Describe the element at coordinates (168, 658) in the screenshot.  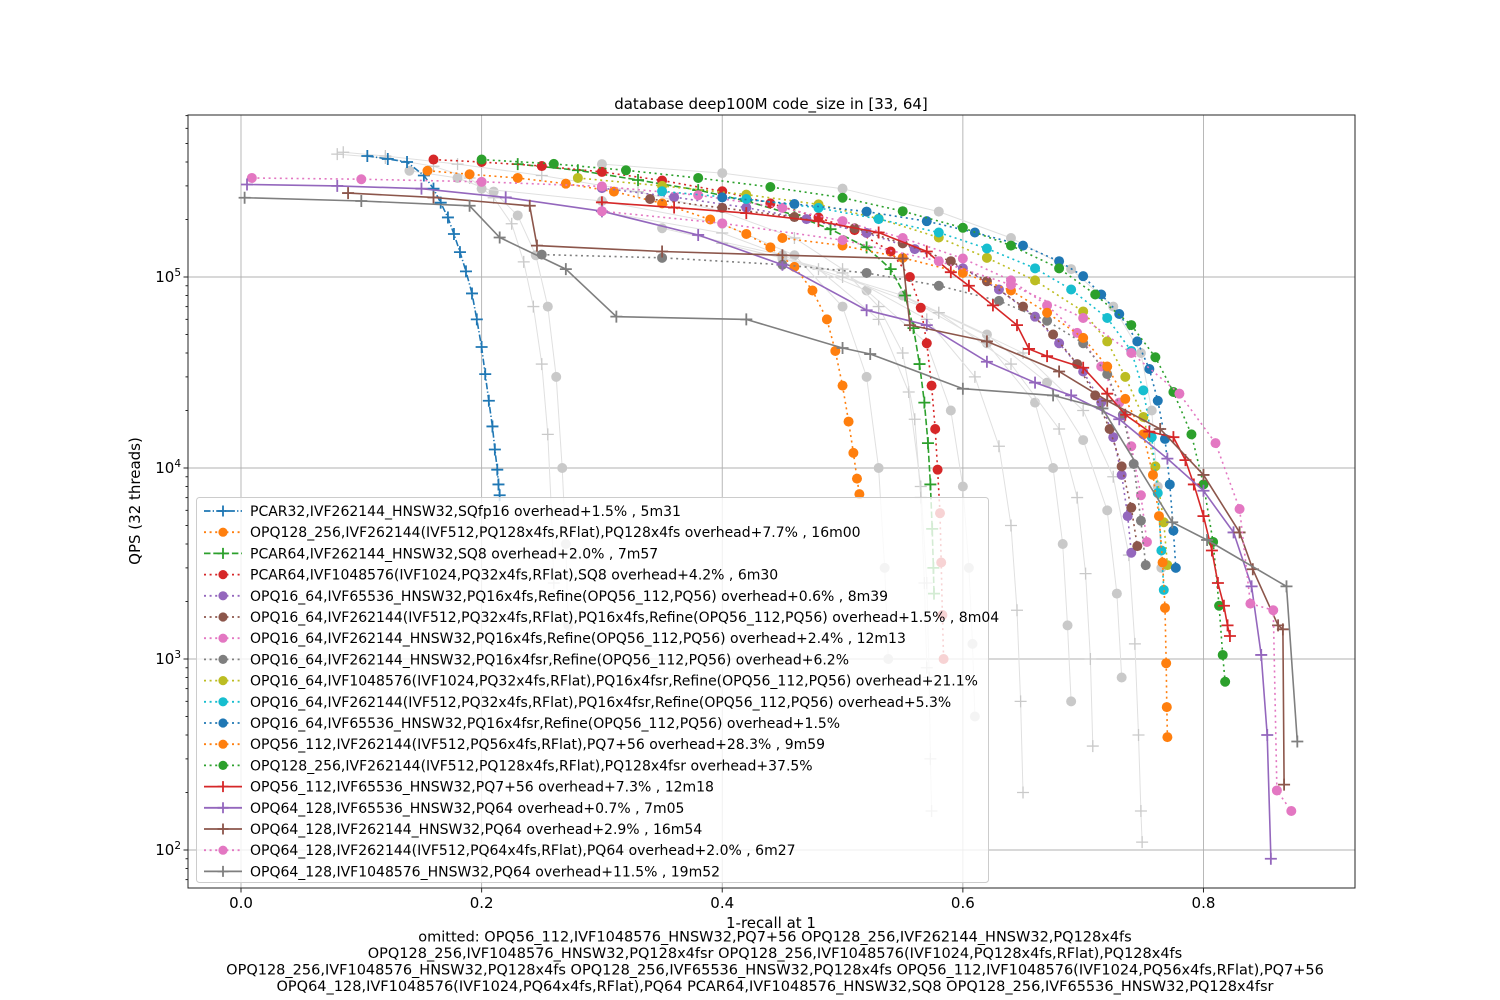
I see `y-tick-label: 10³` at that location.